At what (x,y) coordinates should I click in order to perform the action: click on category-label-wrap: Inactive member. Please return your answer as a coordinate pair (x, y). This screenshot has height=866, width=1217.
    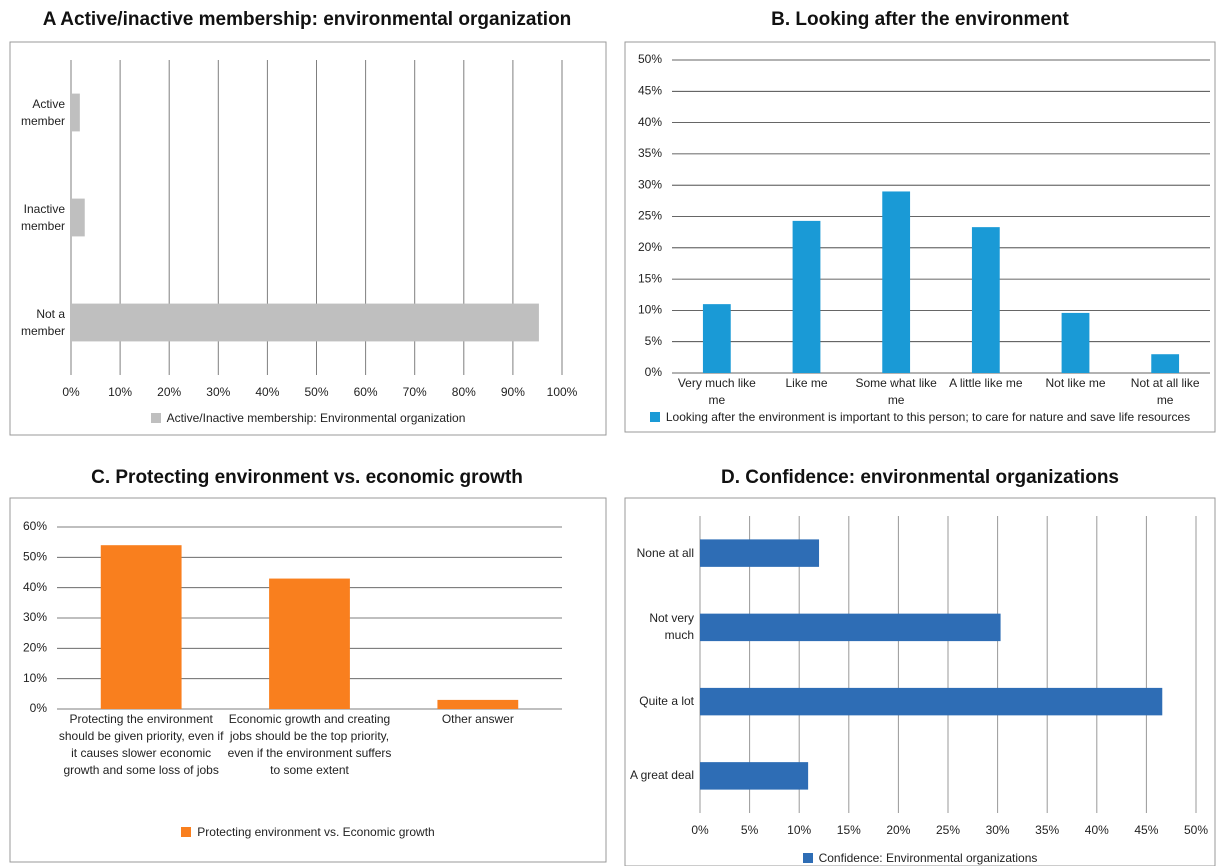
    Looking at the image, I should click on (35, 218).